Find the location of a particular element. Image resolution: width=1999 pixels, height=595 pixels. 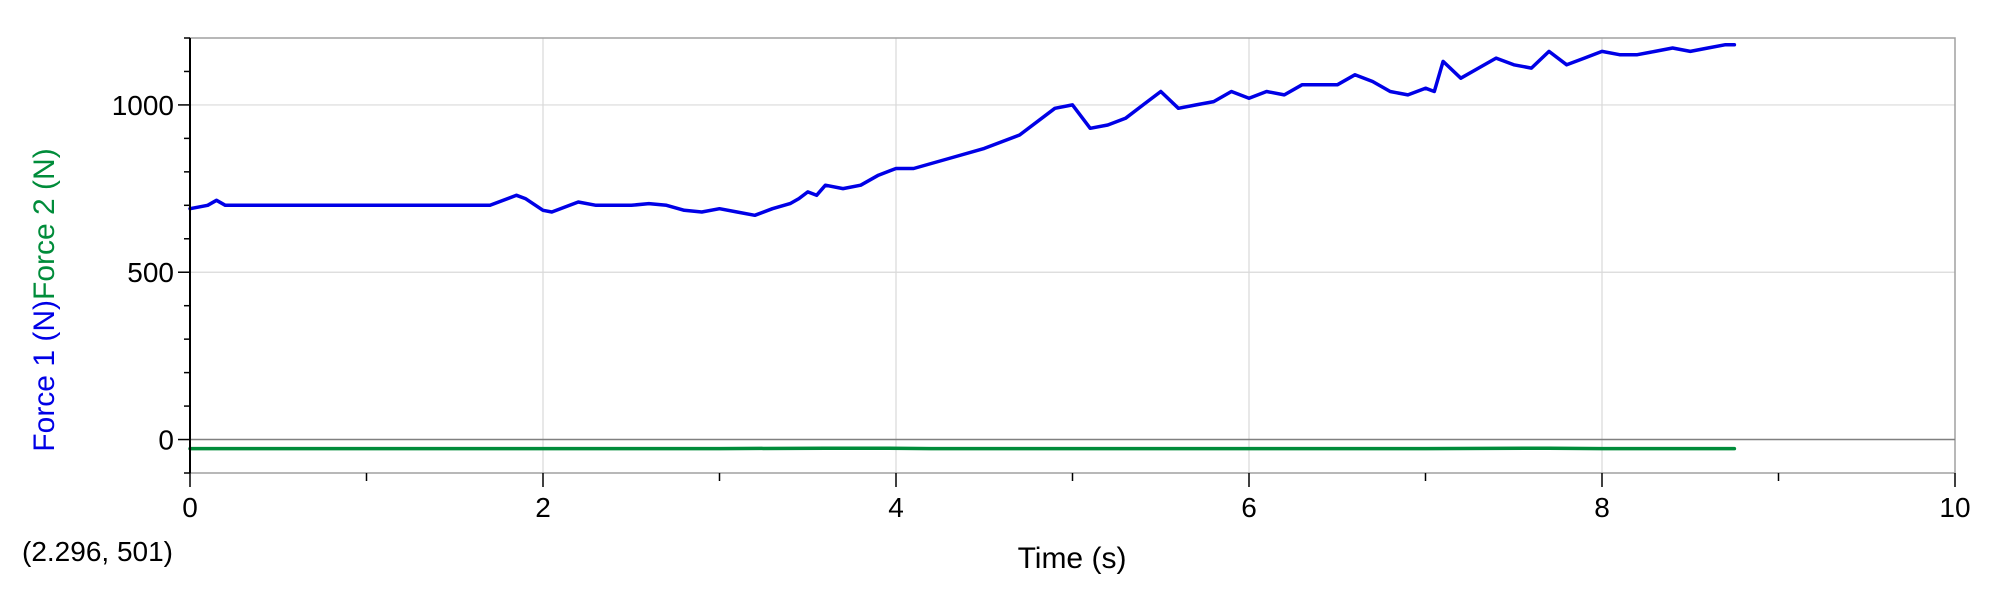

y-tick-label: 500 is located at coordinates (150, 272).